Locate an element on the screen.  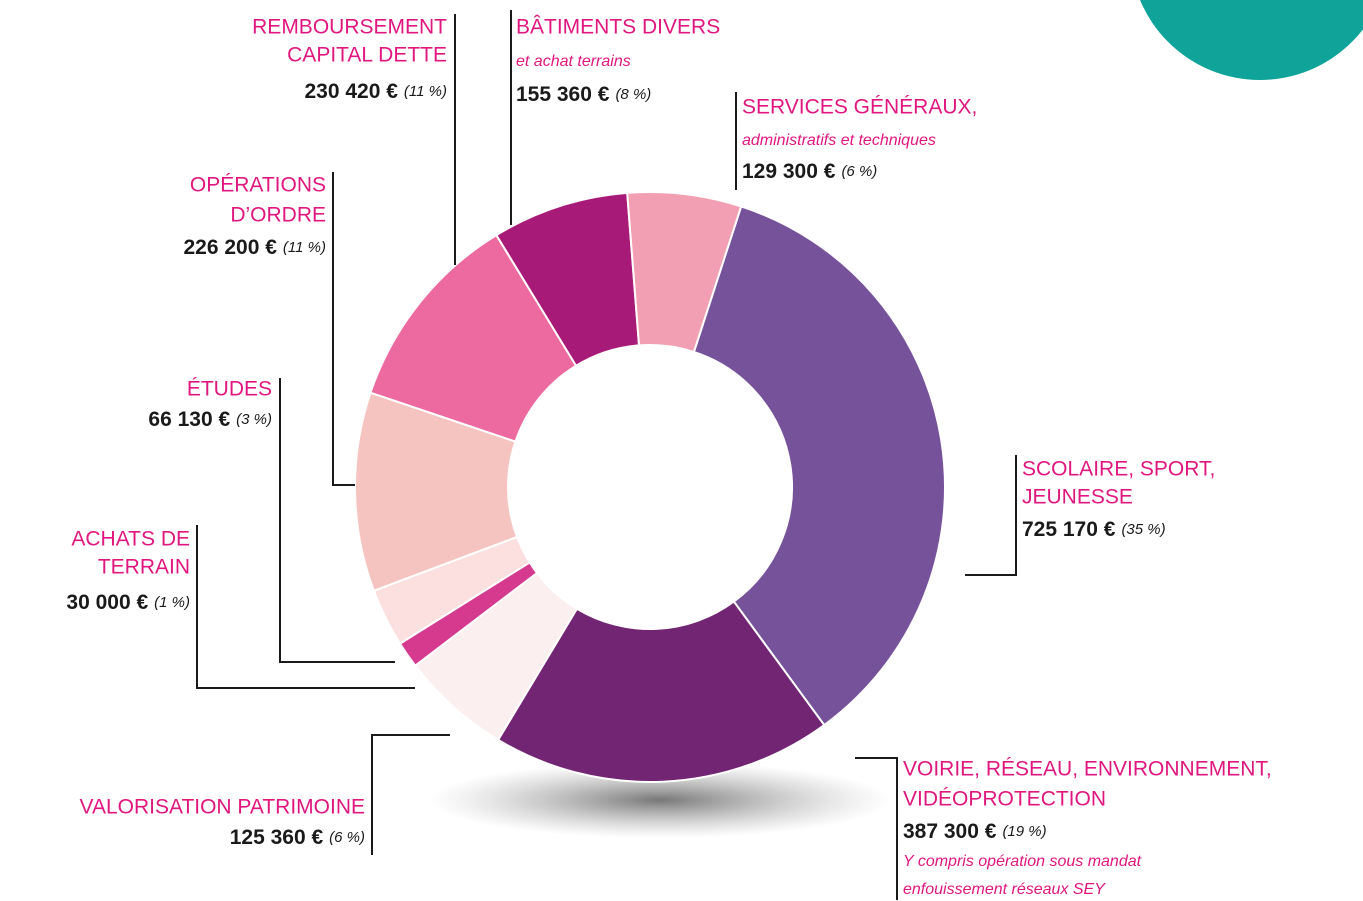
value-text: 387 300 € (19 %) is located at coordinates (975, 831).